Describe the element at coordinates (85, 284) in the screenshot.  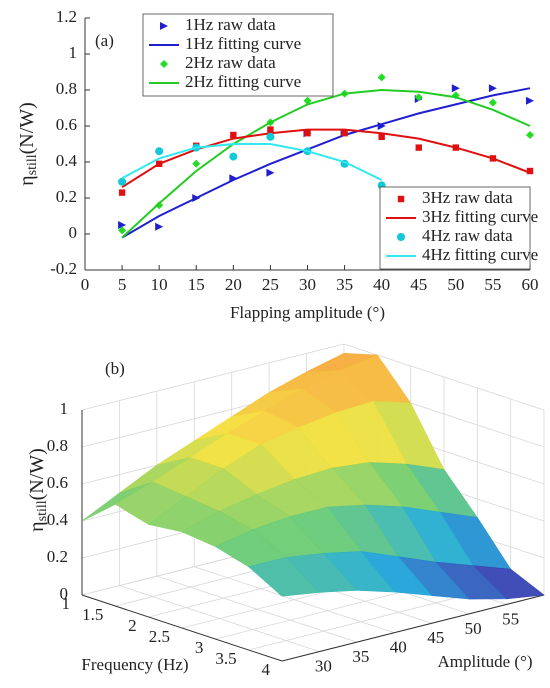
I see `x-tick-label: 0` at that location.